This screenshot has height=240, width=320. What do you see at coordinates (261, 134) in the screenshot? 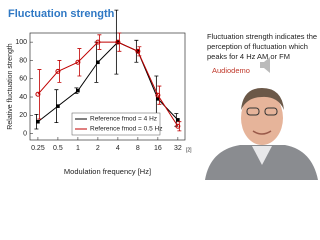
I see `presenter` at bounding box center [261, 134].